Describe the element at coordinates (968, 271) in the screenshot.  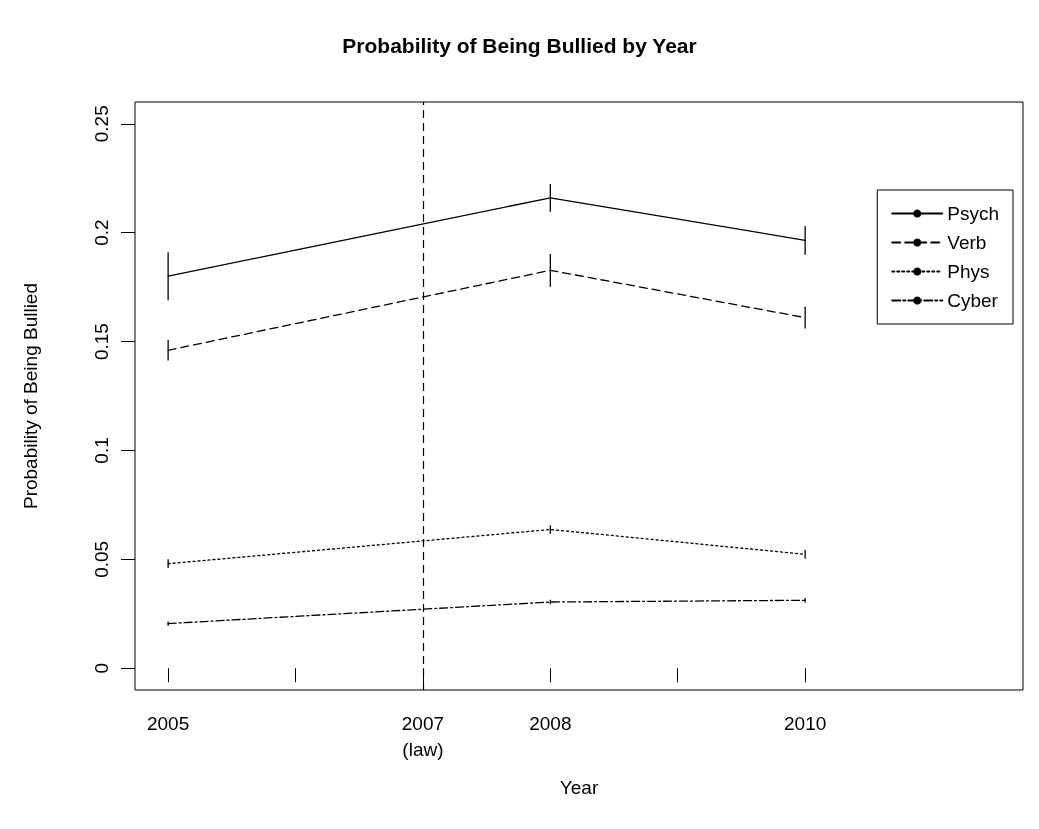
I see `legend-label: Phys` at that location.